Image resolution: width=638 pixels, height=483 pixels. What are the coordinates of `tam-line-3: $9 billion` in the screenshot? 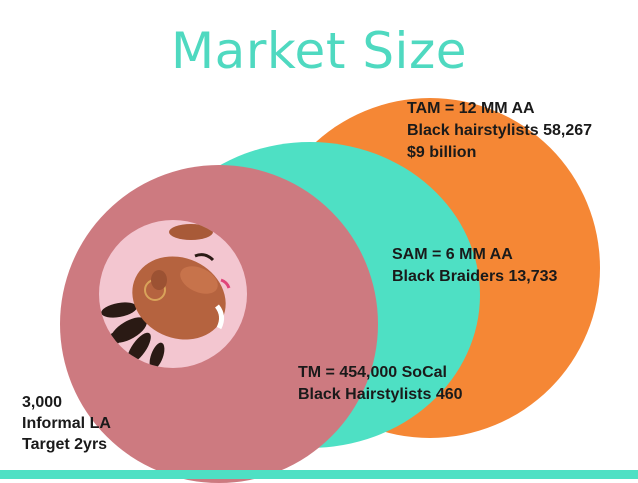 It's located at (442, 152).